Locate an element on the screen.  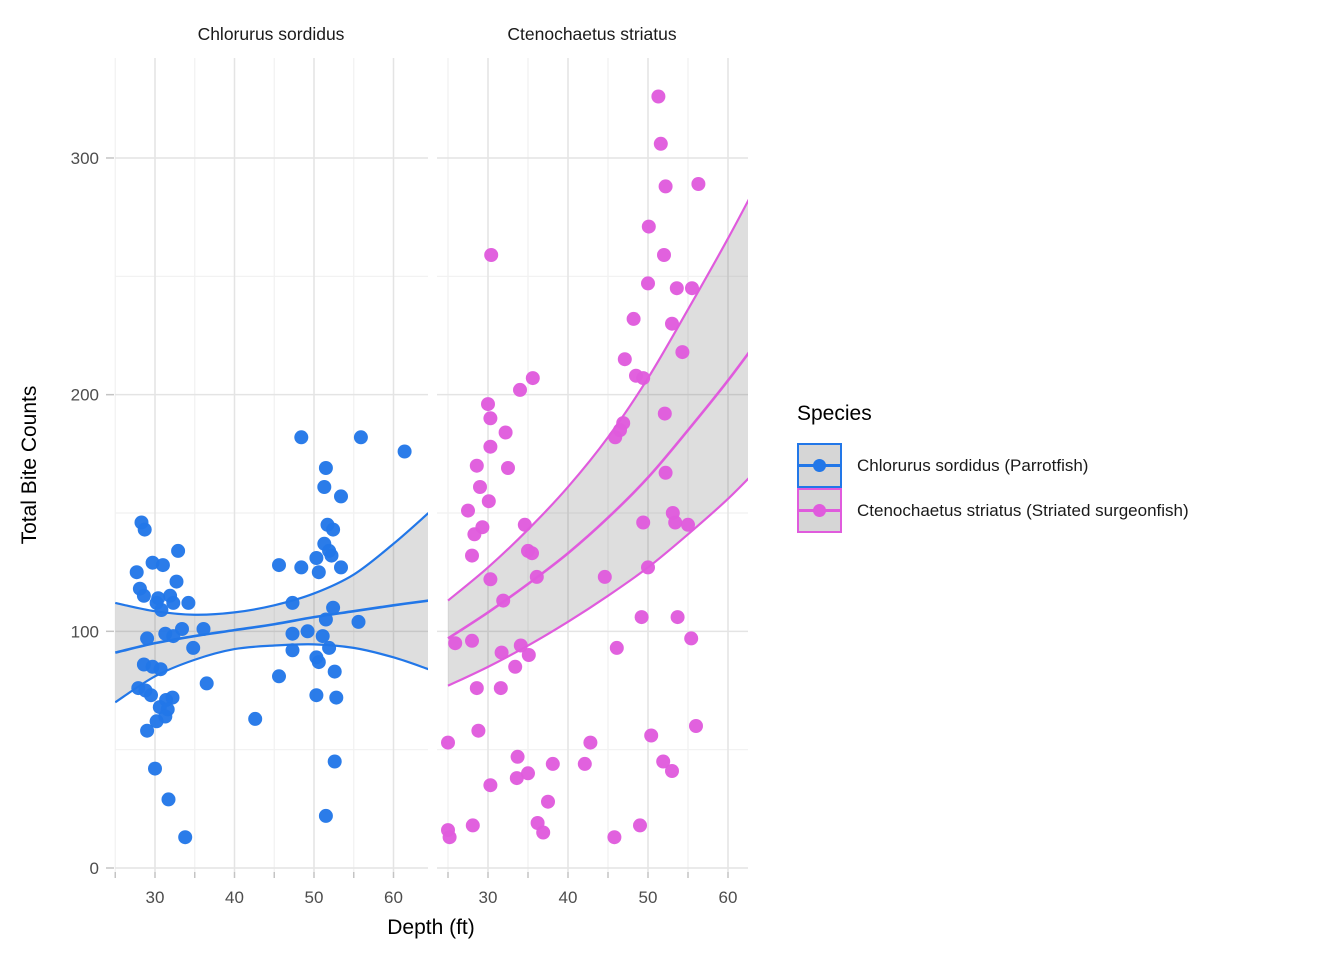
band-lower-edge is located at coordinates (597, 582).